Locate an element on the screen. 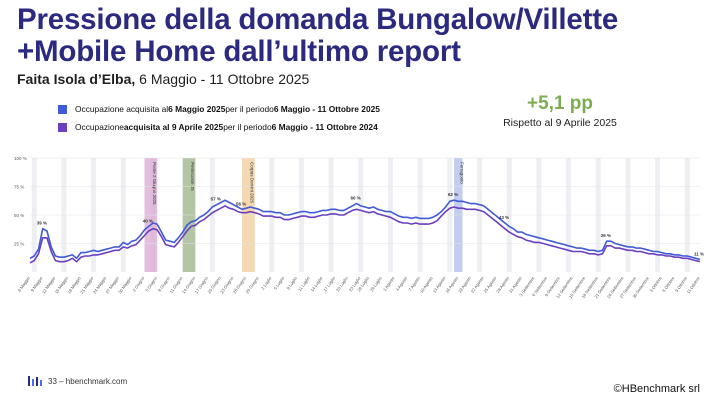  x-tick-label: 8 Luglio is located at coordinates (291, 282).